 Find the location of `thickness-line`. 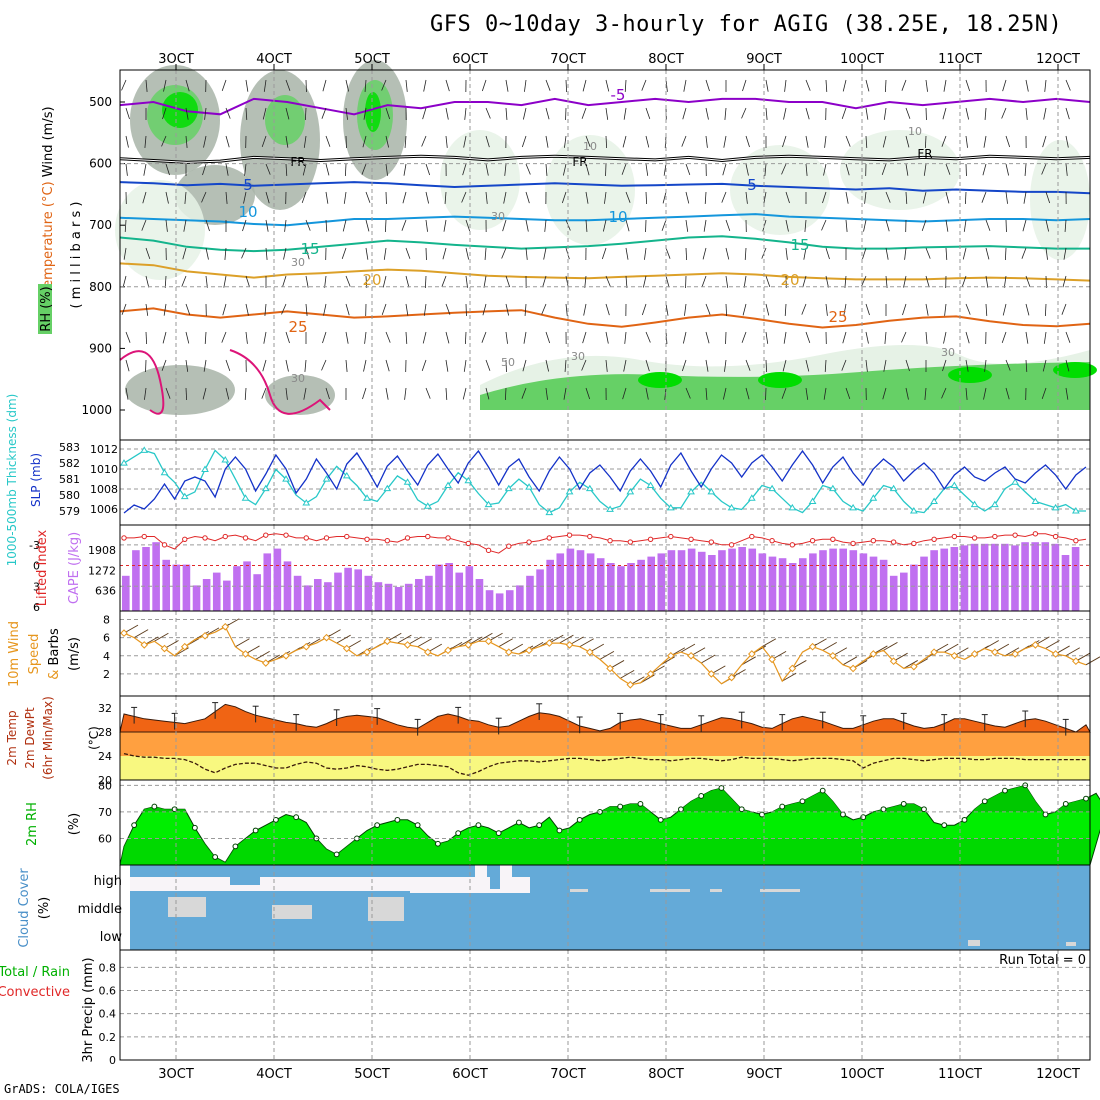

thickness-line is located at coordinates (604, 481).